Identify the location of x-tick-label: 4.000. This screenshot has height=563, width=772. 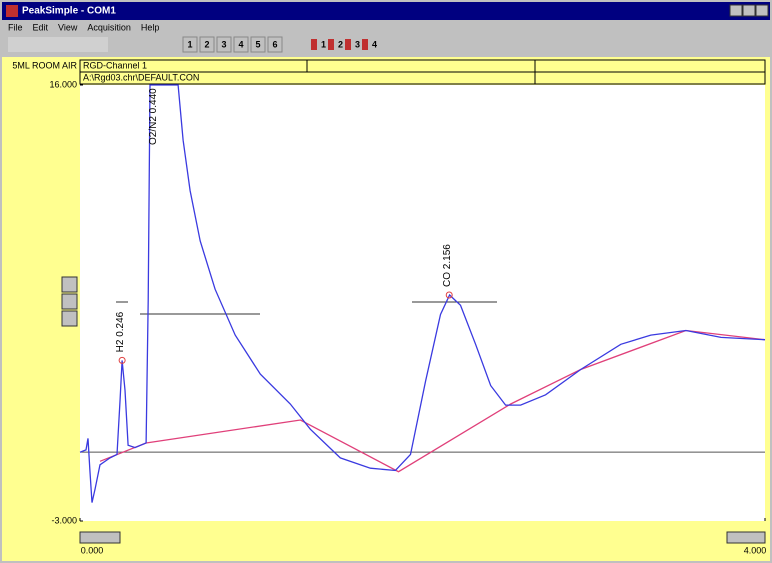
(755, 550).